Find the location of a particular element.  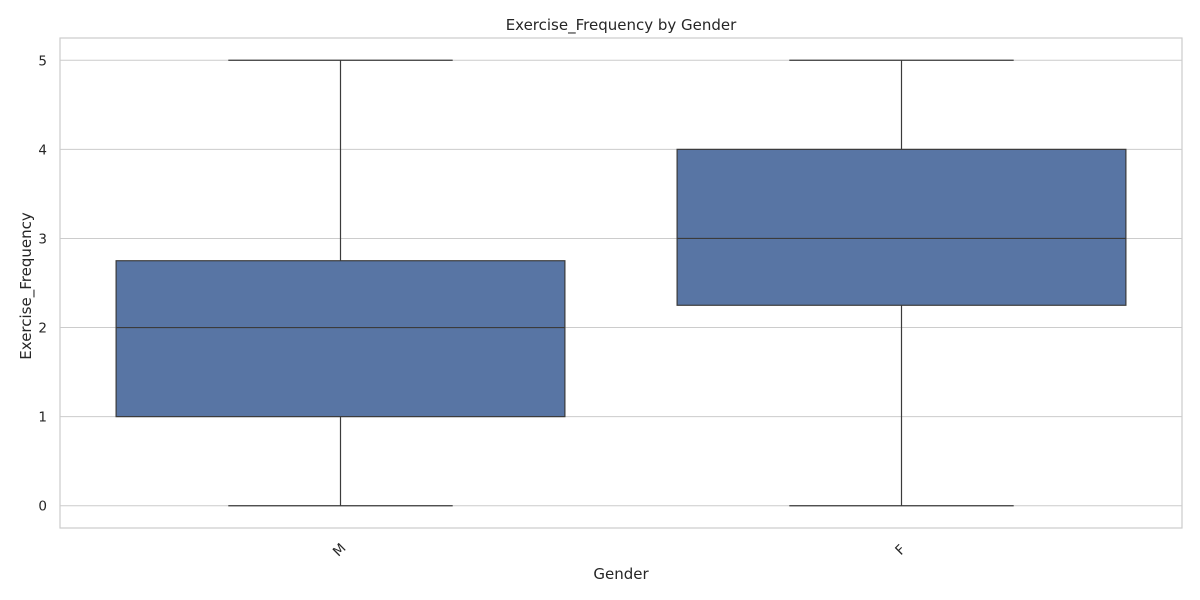

x-tick-label: F is located at coordinates (900, 550).